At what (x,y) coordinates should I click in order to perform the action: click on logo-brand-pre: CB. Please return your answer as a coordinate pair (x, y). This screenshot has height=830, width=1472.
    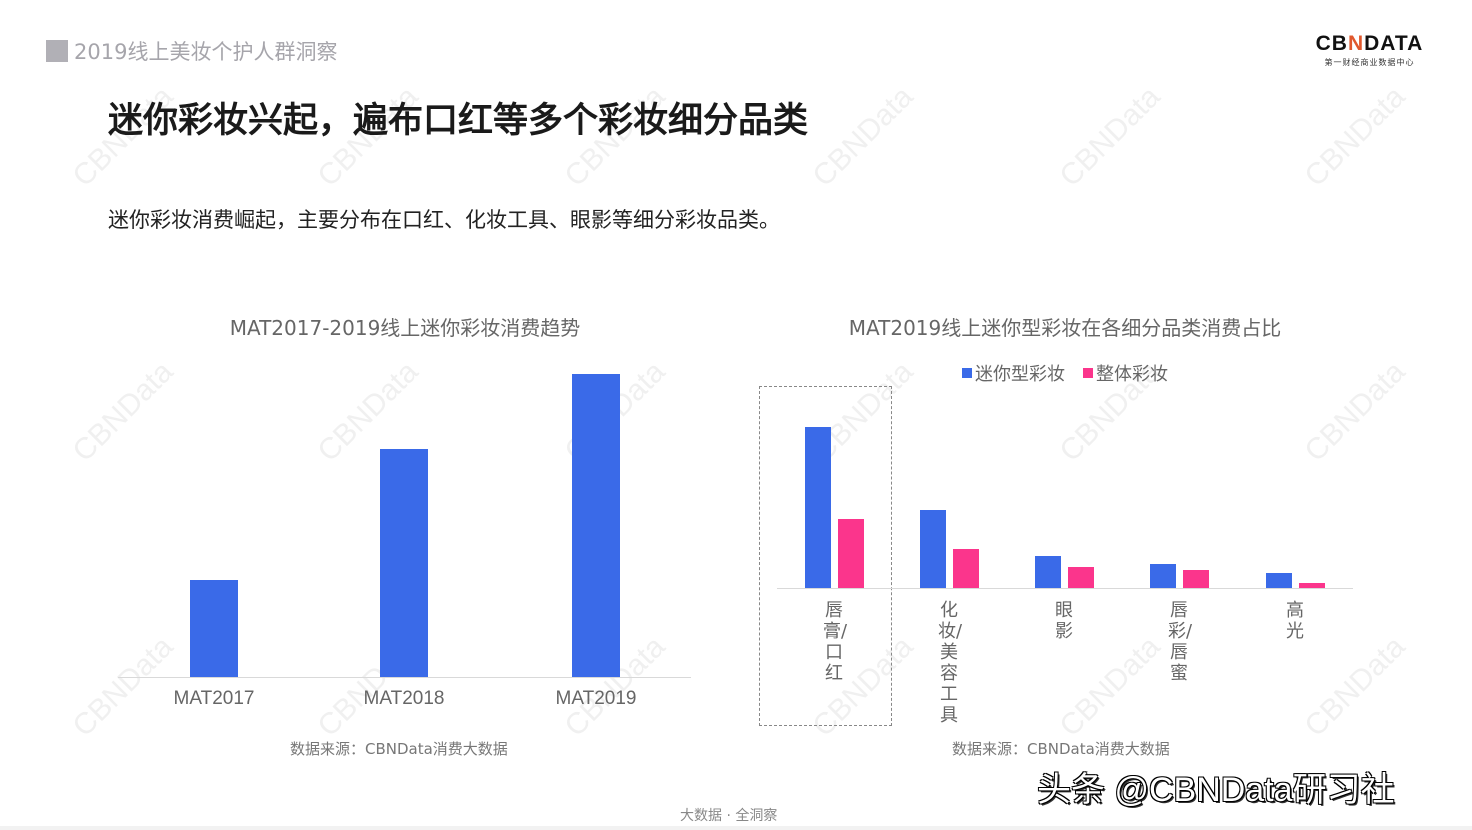
    Looking at the image, I should click on (1331, 43).